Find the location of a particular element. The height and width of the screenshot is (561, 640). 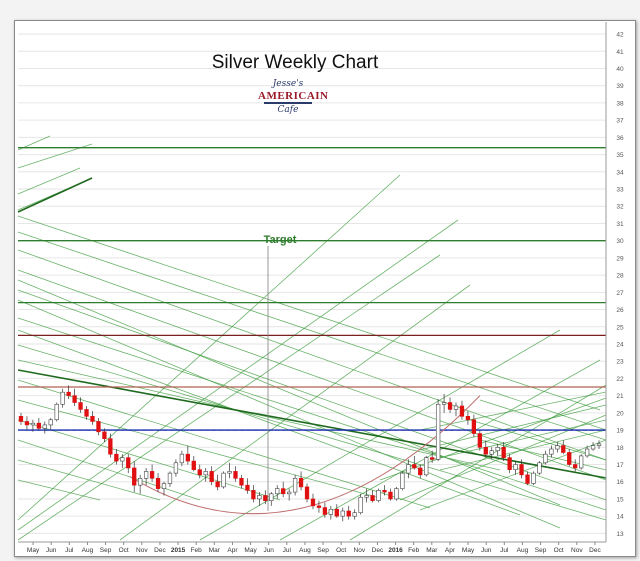

y-tick-label: 19 is located at coordinates (620, 431).